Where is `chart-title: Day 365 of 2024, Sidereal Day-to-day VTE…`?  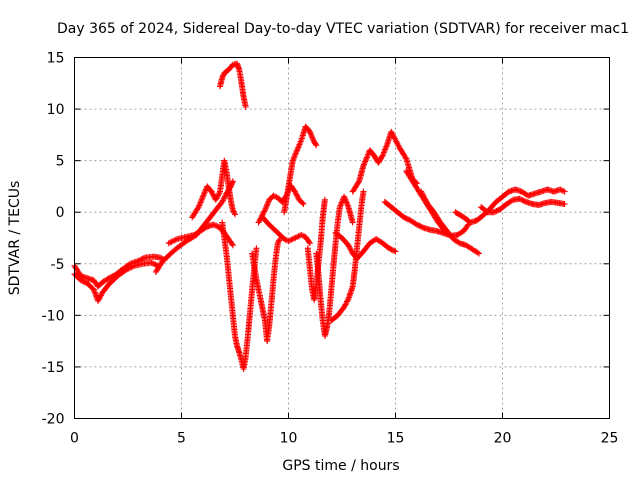 chart-title: Day 365 of 2024, Sidereal Day-to-day VTE… is located at coordinates (343, 29).